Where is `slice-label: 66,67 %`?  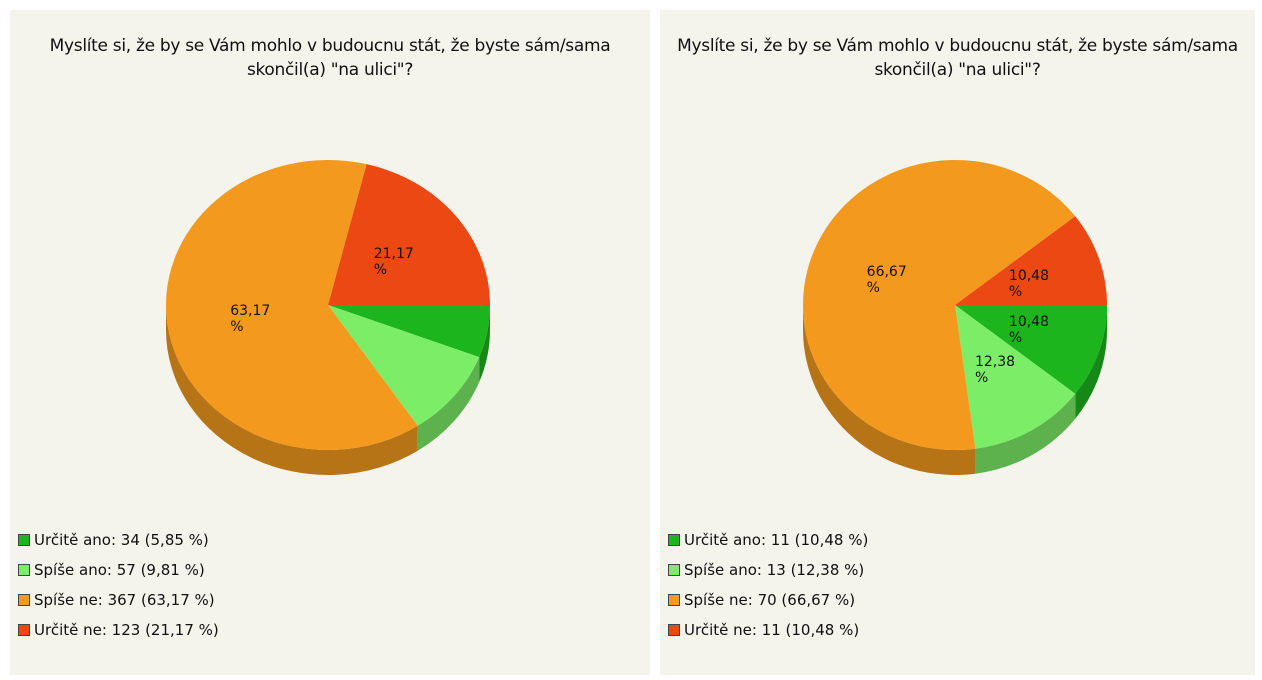
slice-label: 66,67 % is located at coordinates (886, 279).